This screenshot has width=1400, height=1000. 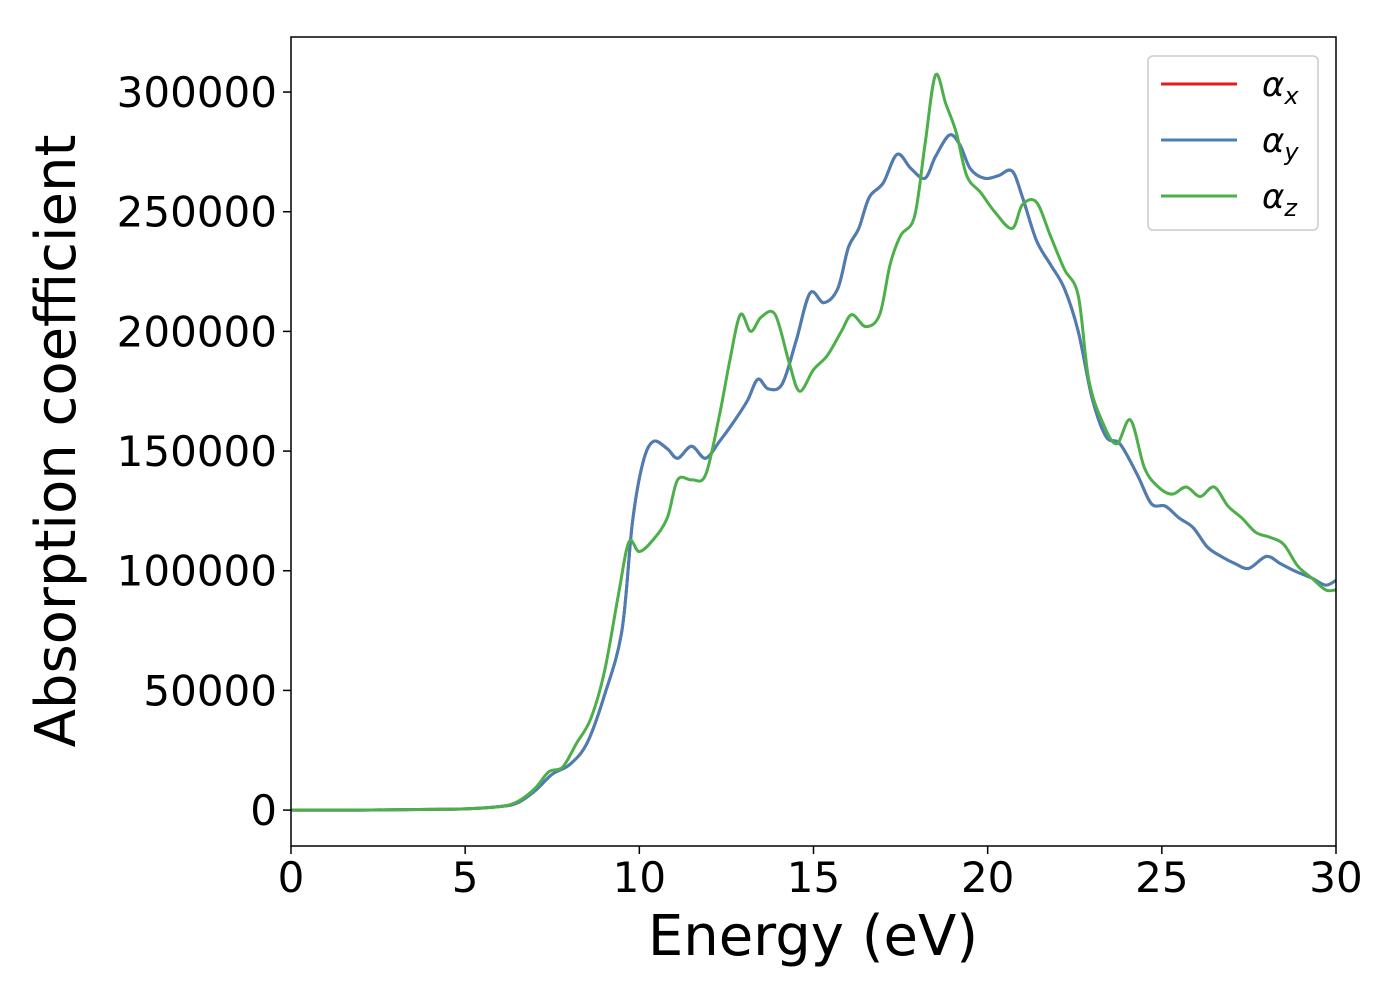 What do you see at coordinates (197, 331) in the screenshot?
I see `y-tick-label-200000: 200000` at bounding box center [197, 331].